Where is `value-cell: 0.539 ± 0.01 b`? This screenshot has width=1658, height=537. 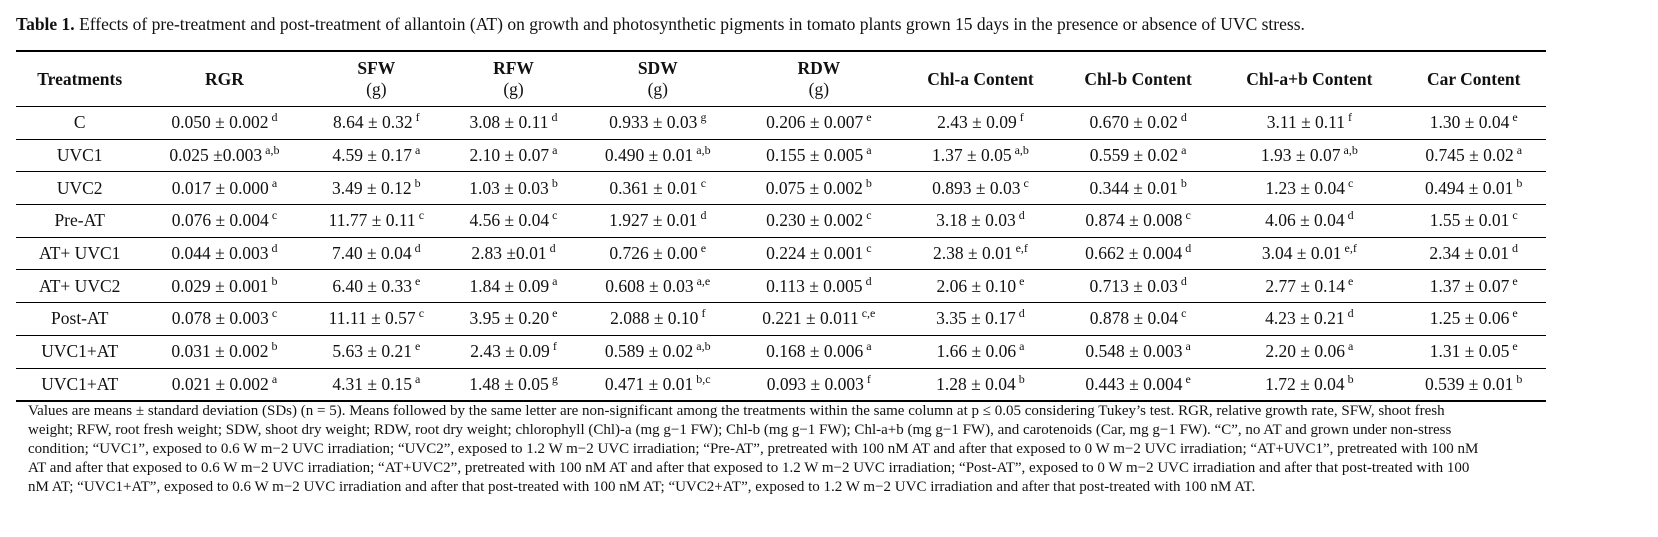
value-cell: 0.539 ± 0.01 b is located at coordinates (1473, 384).